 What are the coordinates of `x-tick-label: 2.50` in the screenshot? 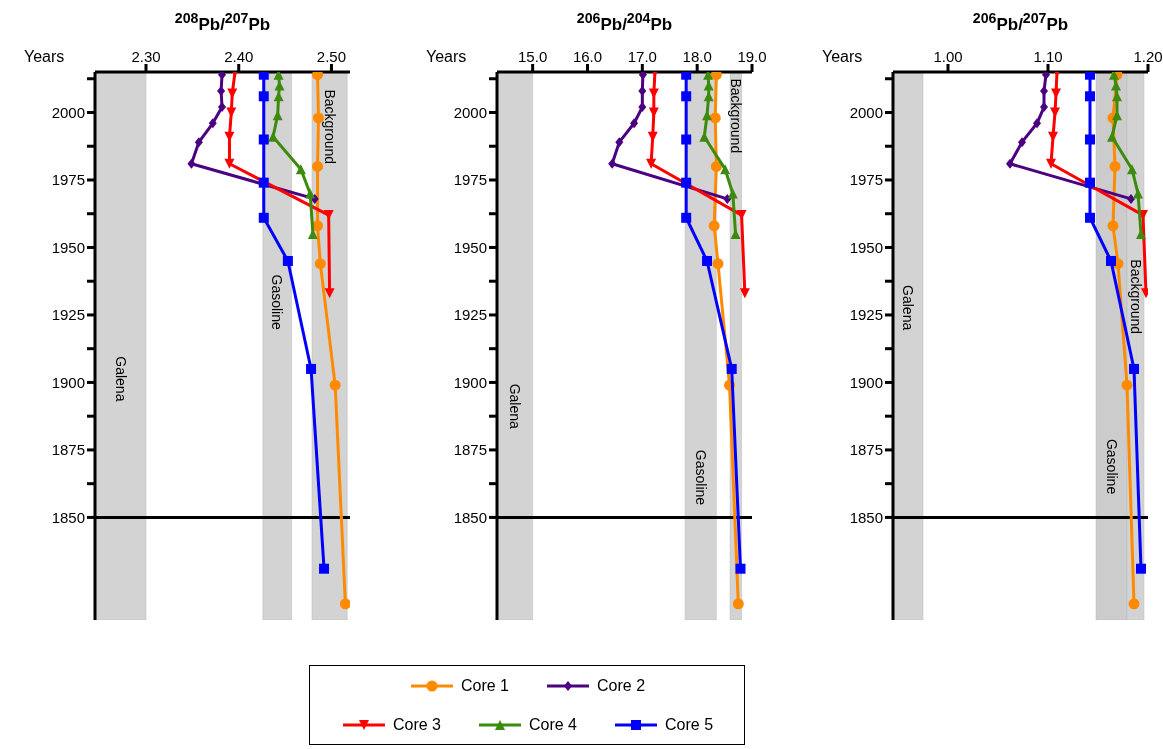 It's located at (331, 56).